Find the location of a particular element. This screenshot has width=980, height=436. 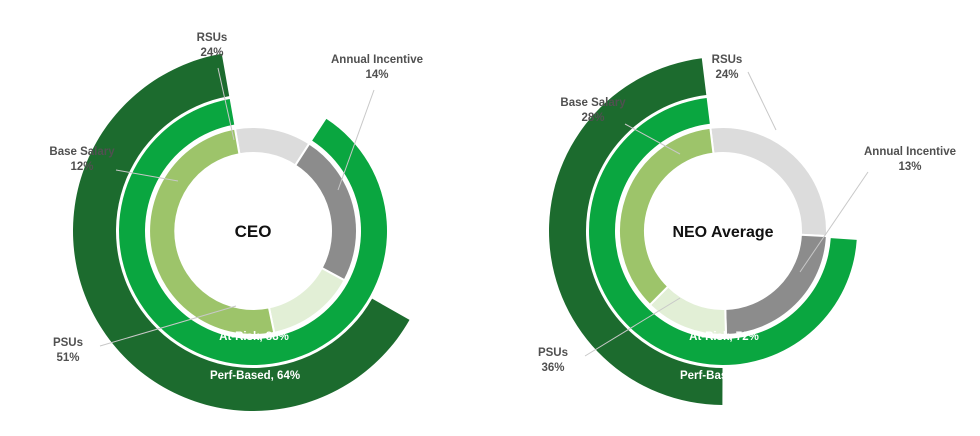

psus-label: PSUs 51% is located at coordinates (68, 350).